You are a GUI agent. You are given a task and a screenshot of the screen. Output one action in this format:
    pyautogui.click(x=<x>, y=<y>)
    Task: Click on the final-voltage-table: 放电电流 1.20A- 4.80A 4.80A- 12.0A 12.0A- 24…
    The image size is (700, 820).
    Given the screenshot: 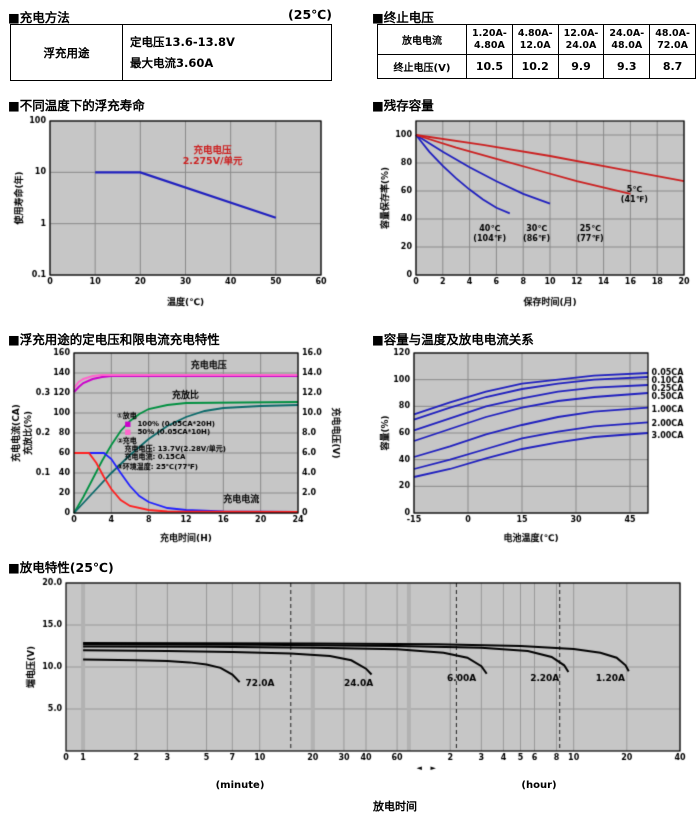 What is the action you would take?
    pyautogui.click(x=536, y=51)
    